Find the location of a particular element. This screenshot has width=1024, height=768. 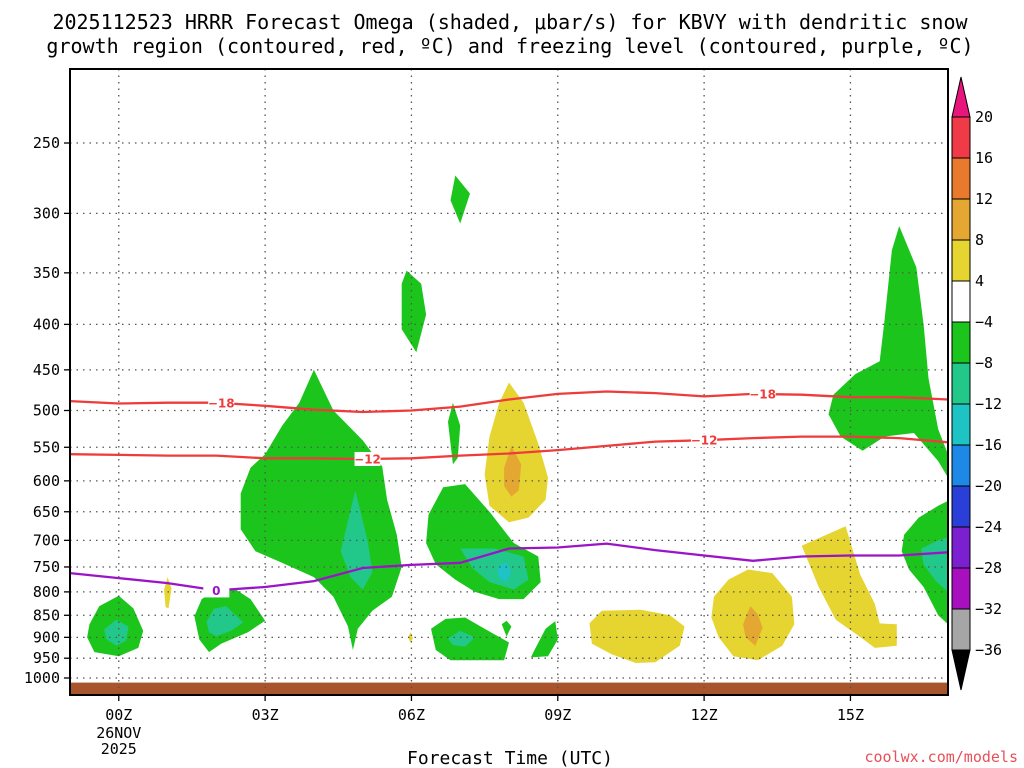

contour-label-dgz-minus12-0: −12 is located at coordinates (367, 459).